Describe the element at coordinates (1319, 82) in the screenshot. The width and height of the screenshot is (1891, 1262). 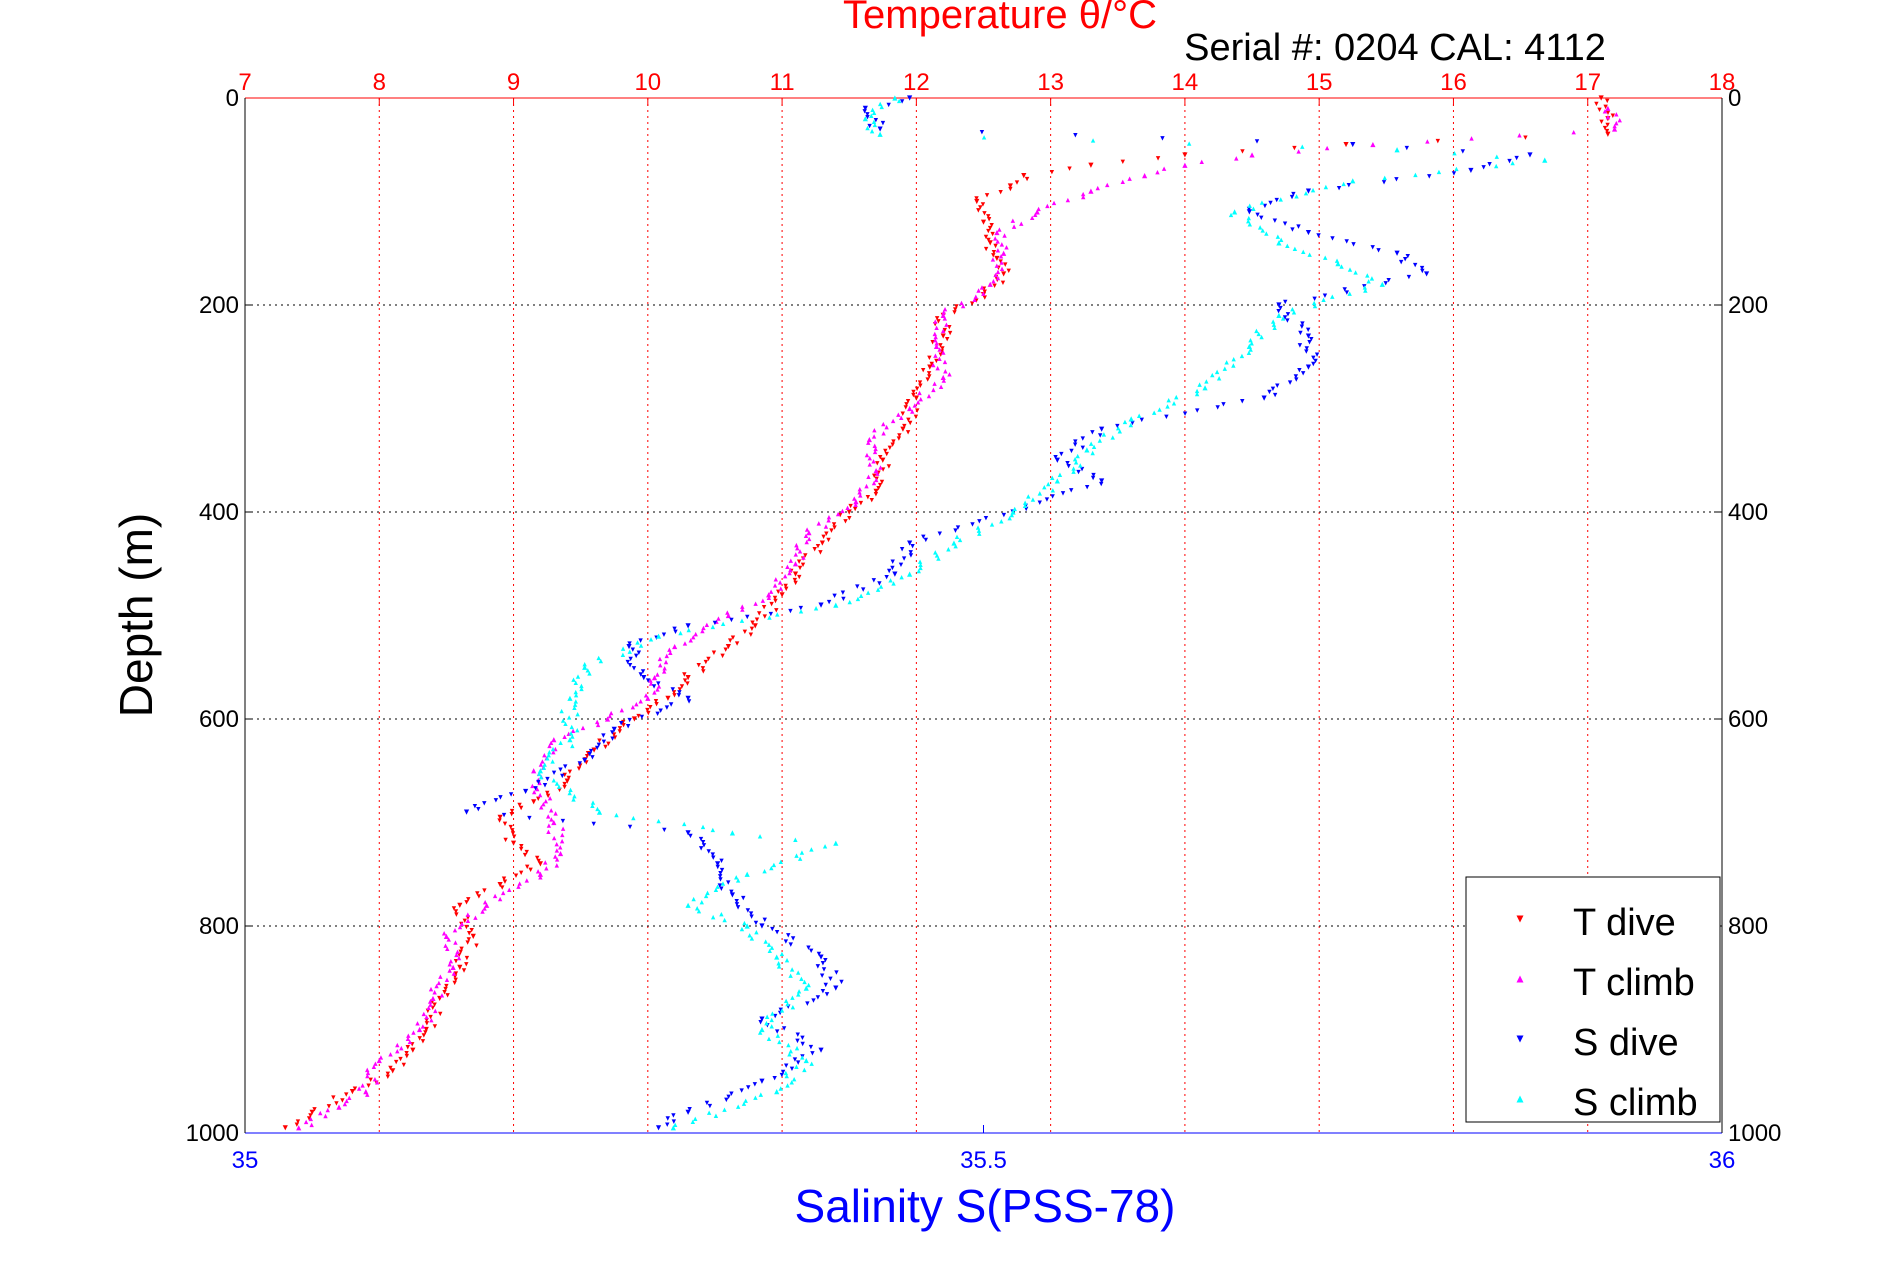
I see `temperature-tick-label: 15` at that location.